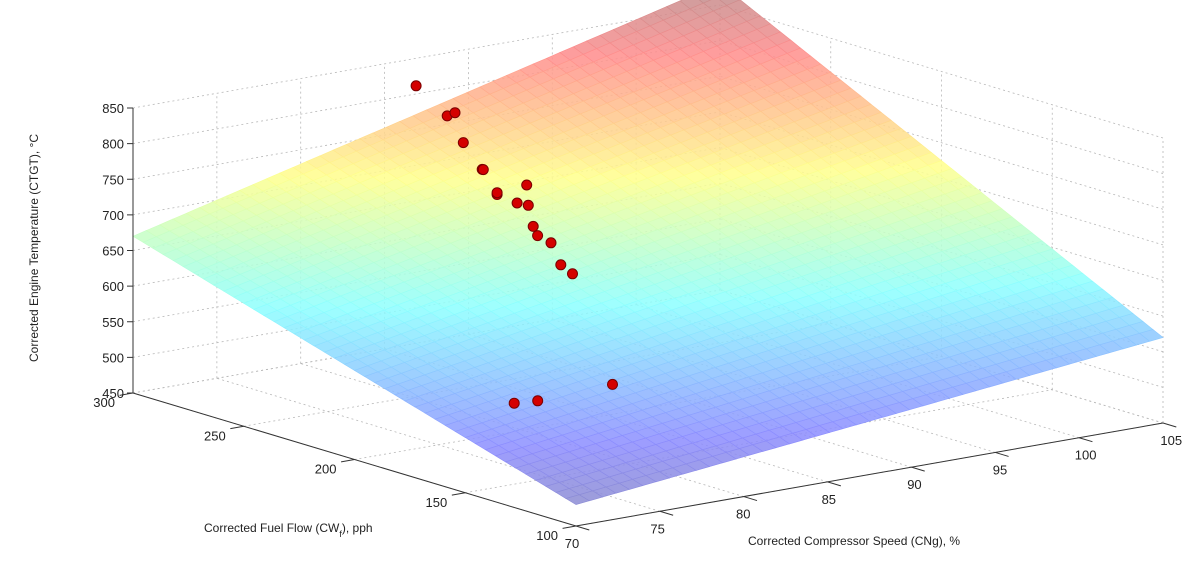 This screenshot has height=572, width=1204. Describe the element at coordinates (941, 71) in the screenshot. I see `right-wall-gridline-z` at that location.